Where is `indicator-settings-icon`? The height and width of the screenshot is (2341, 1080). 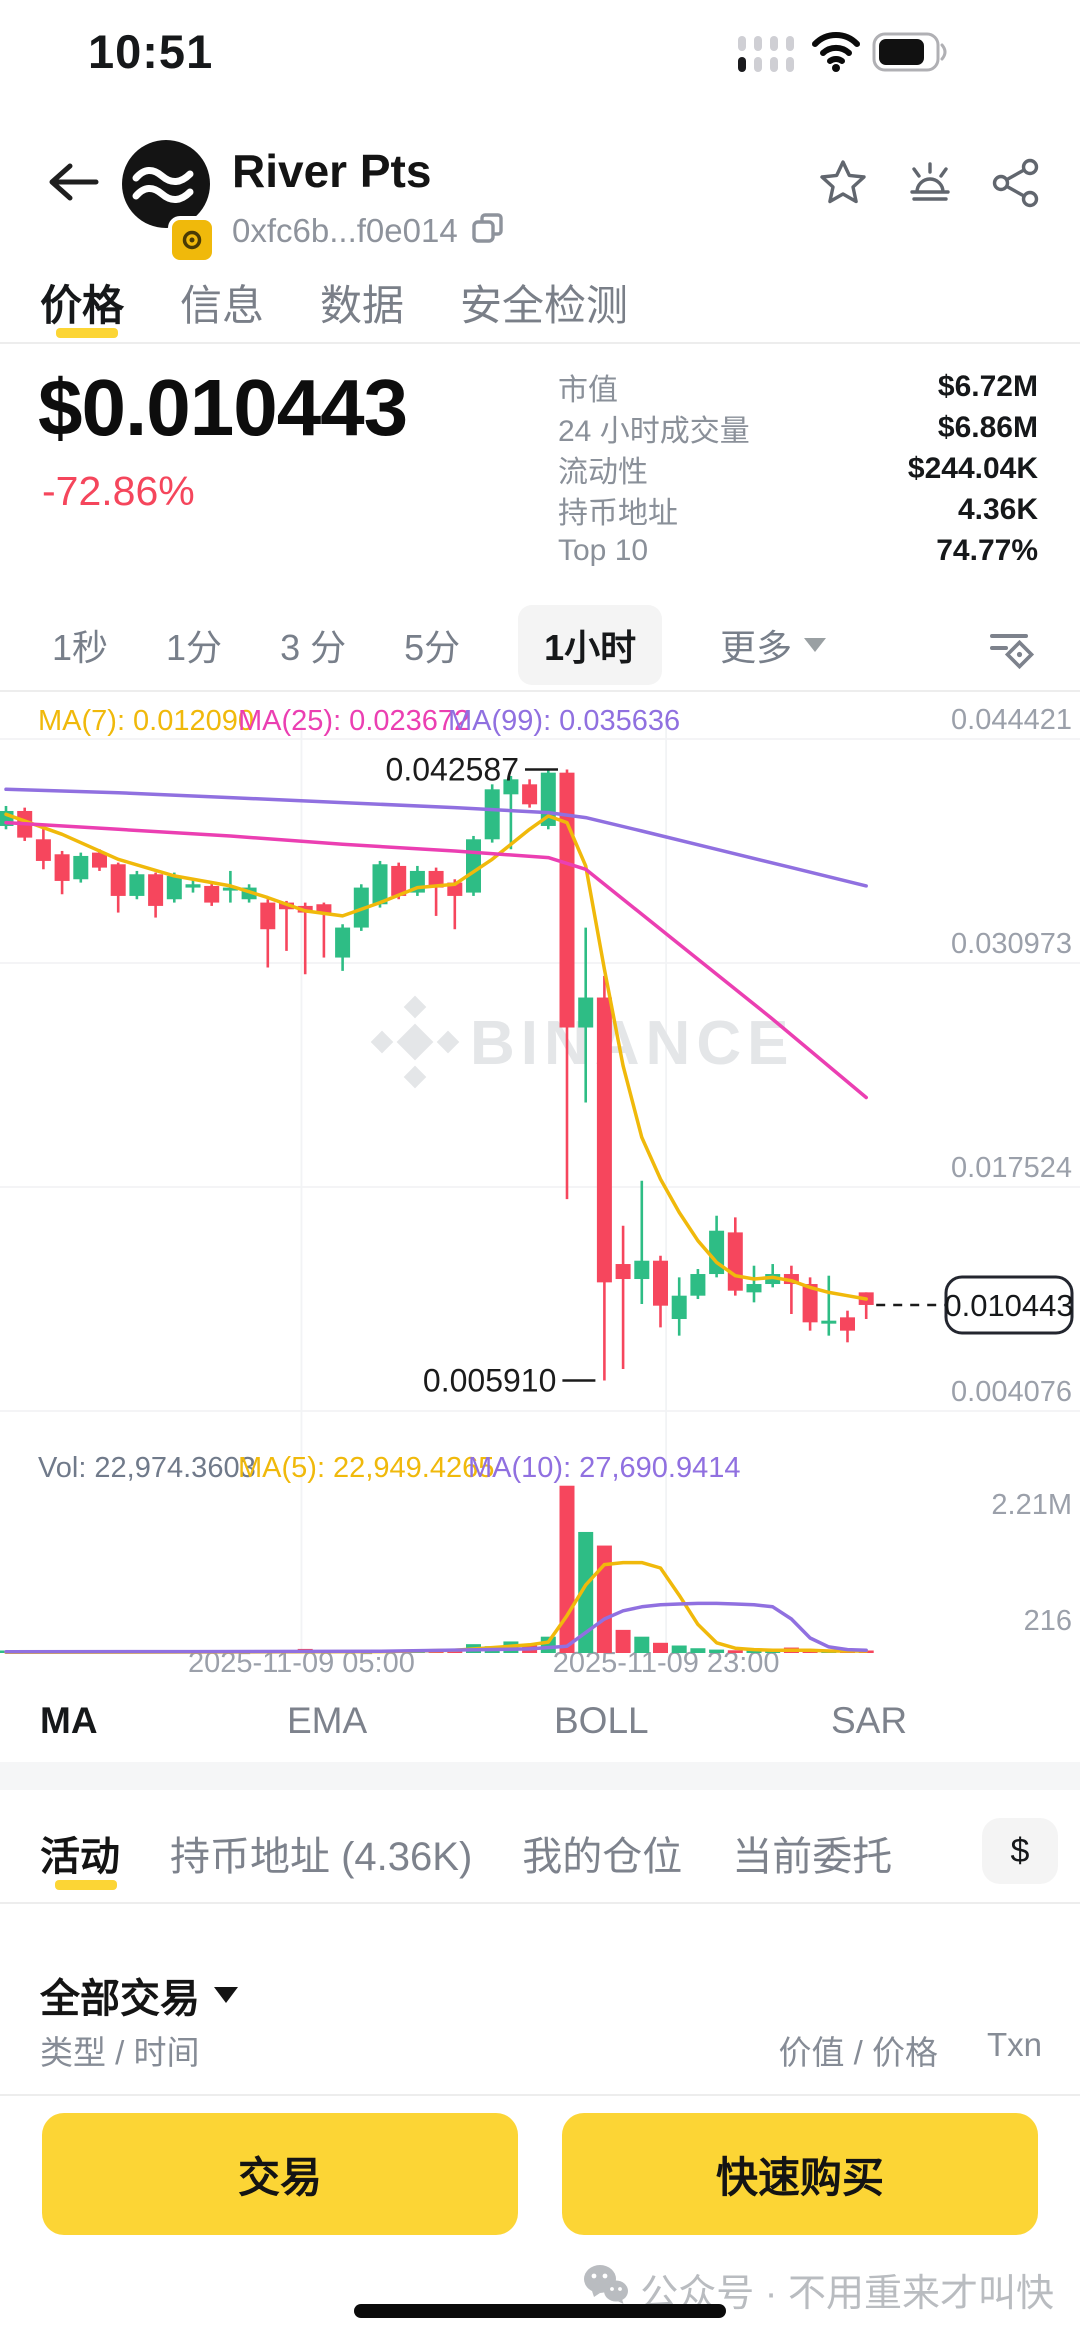 indicator-settings-icon is located at coordinates (1011, 651).